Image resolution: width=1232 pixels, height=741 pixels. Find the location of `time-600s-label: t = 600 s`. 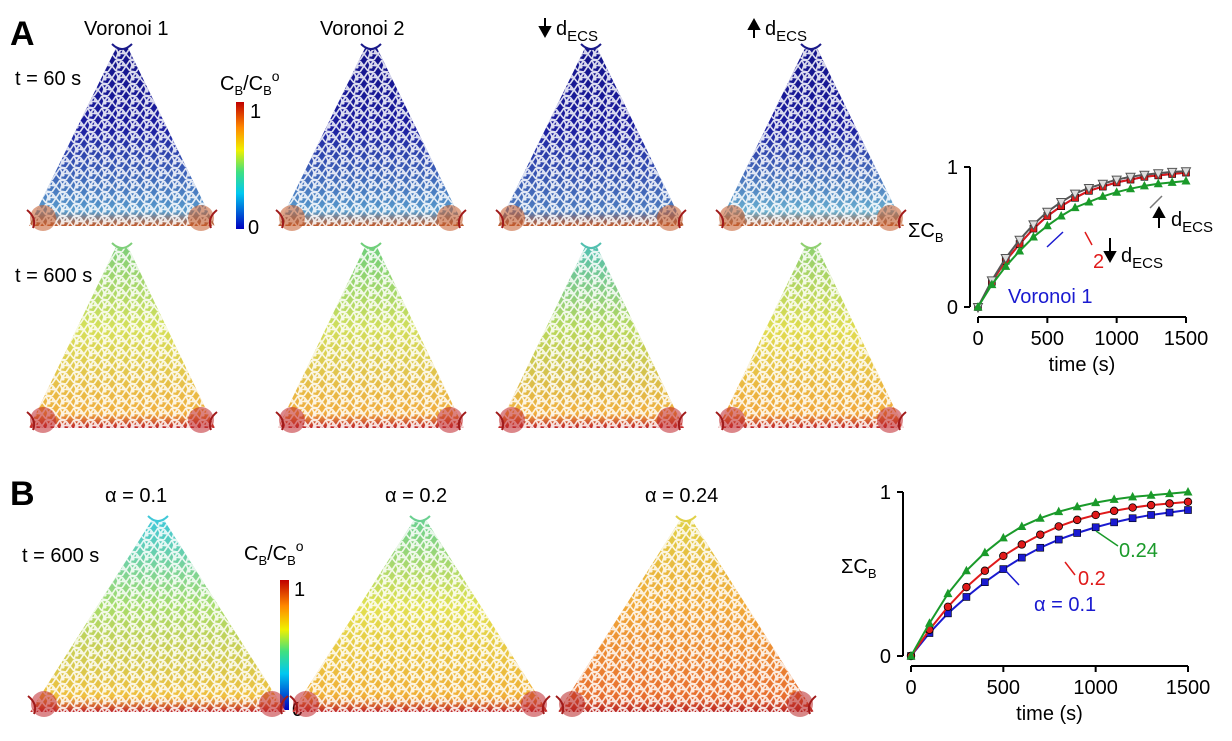

time-600s-label: t = 600 s is located at coordinates (53, 276).